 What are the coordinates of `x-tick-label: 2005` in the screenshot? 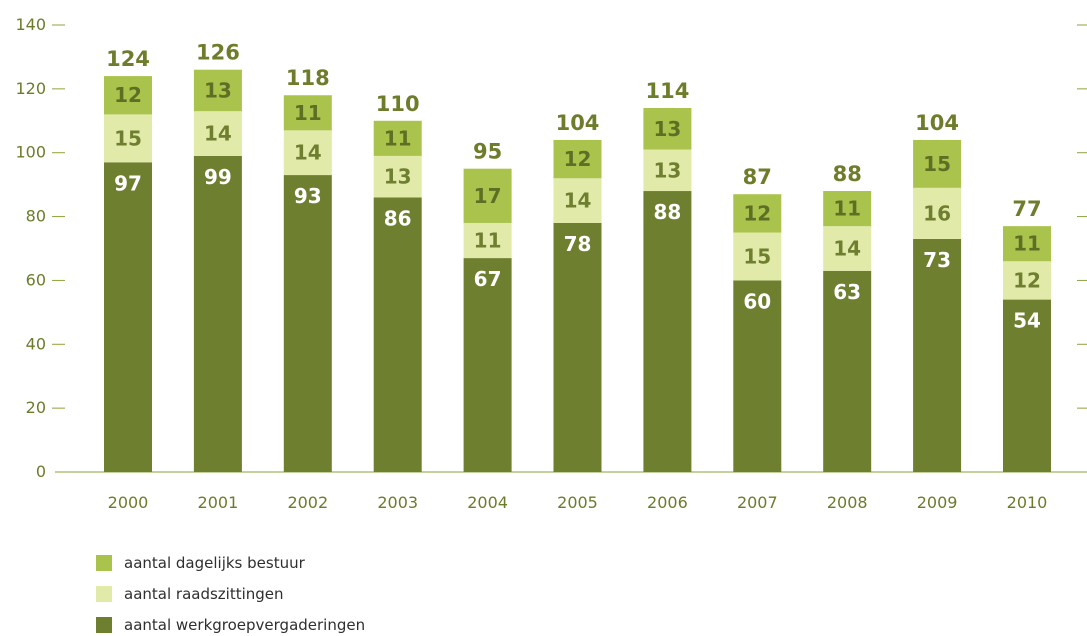 It's located at (577, 502).